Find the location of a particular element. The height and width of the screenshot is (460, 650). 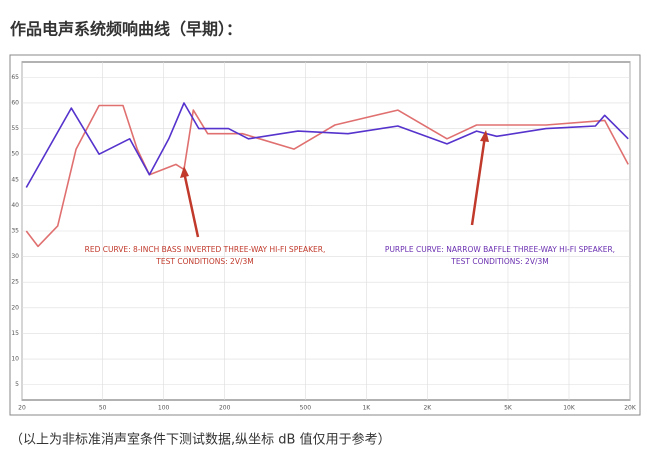

y-tick-label: 20 is located at coordinates (15, 307).